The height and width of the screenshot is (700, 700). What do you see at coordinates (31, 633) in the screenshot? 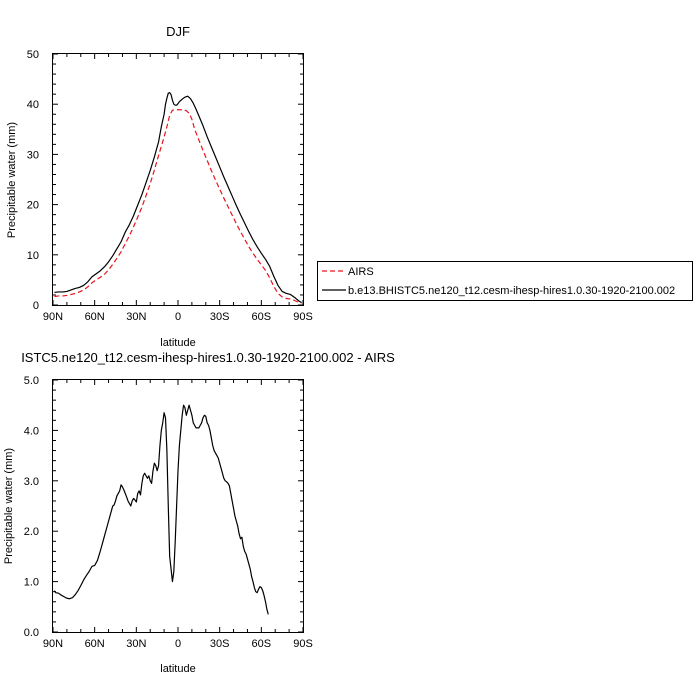
I see `y-tick-label: 0.0` at bounding box center [31, 633].